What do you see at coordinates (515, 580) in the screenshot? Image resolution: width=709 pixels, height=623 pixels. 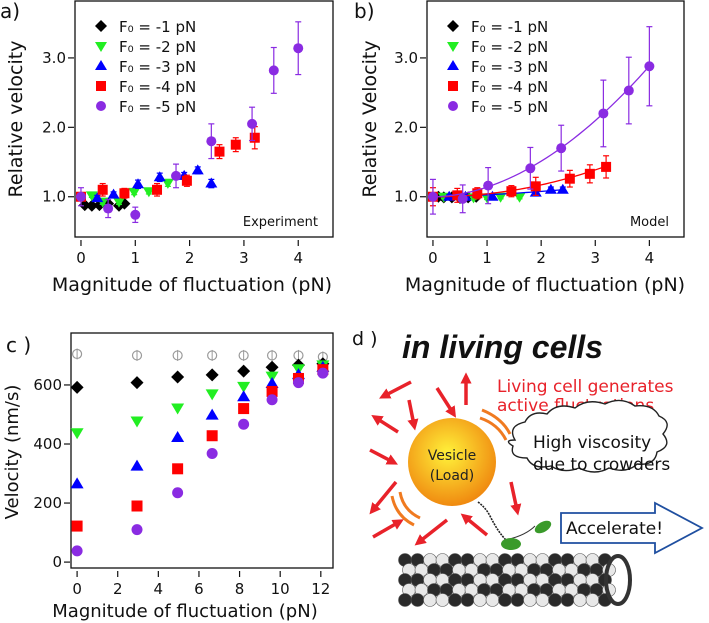 I see `microtubule` at bounding box center [515, 580].